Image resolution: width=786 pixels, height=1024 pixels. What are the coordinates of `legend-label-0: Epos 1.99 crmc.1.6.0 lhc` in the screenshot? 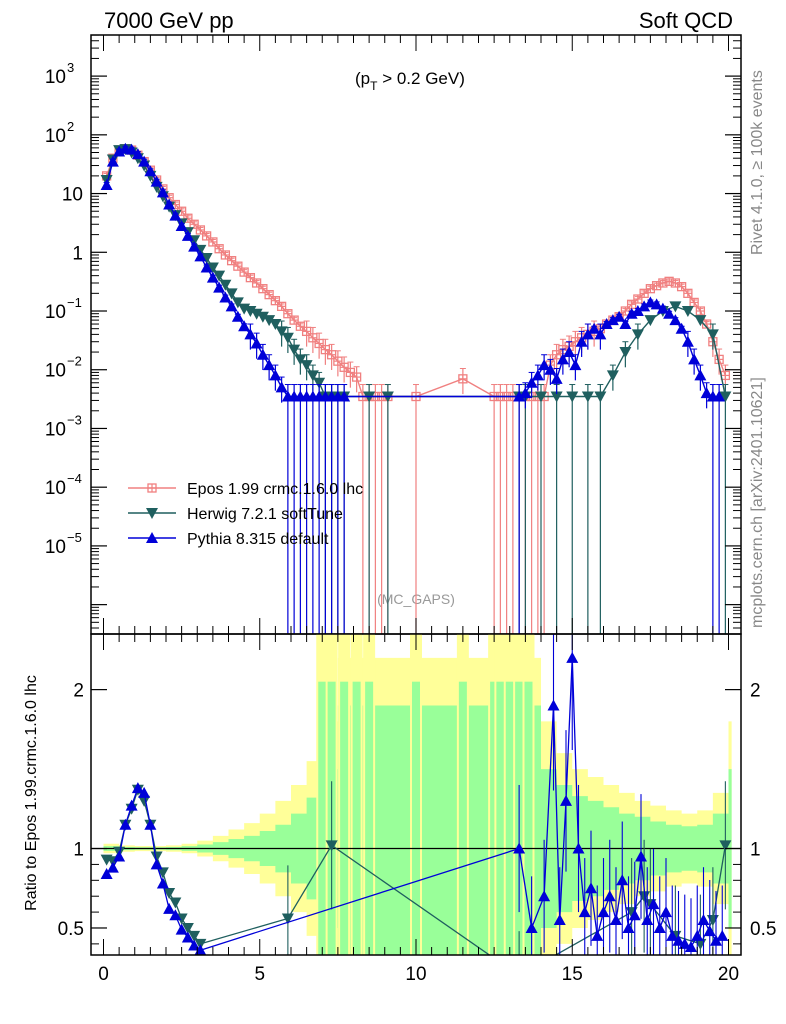 It's located at (275, 489).